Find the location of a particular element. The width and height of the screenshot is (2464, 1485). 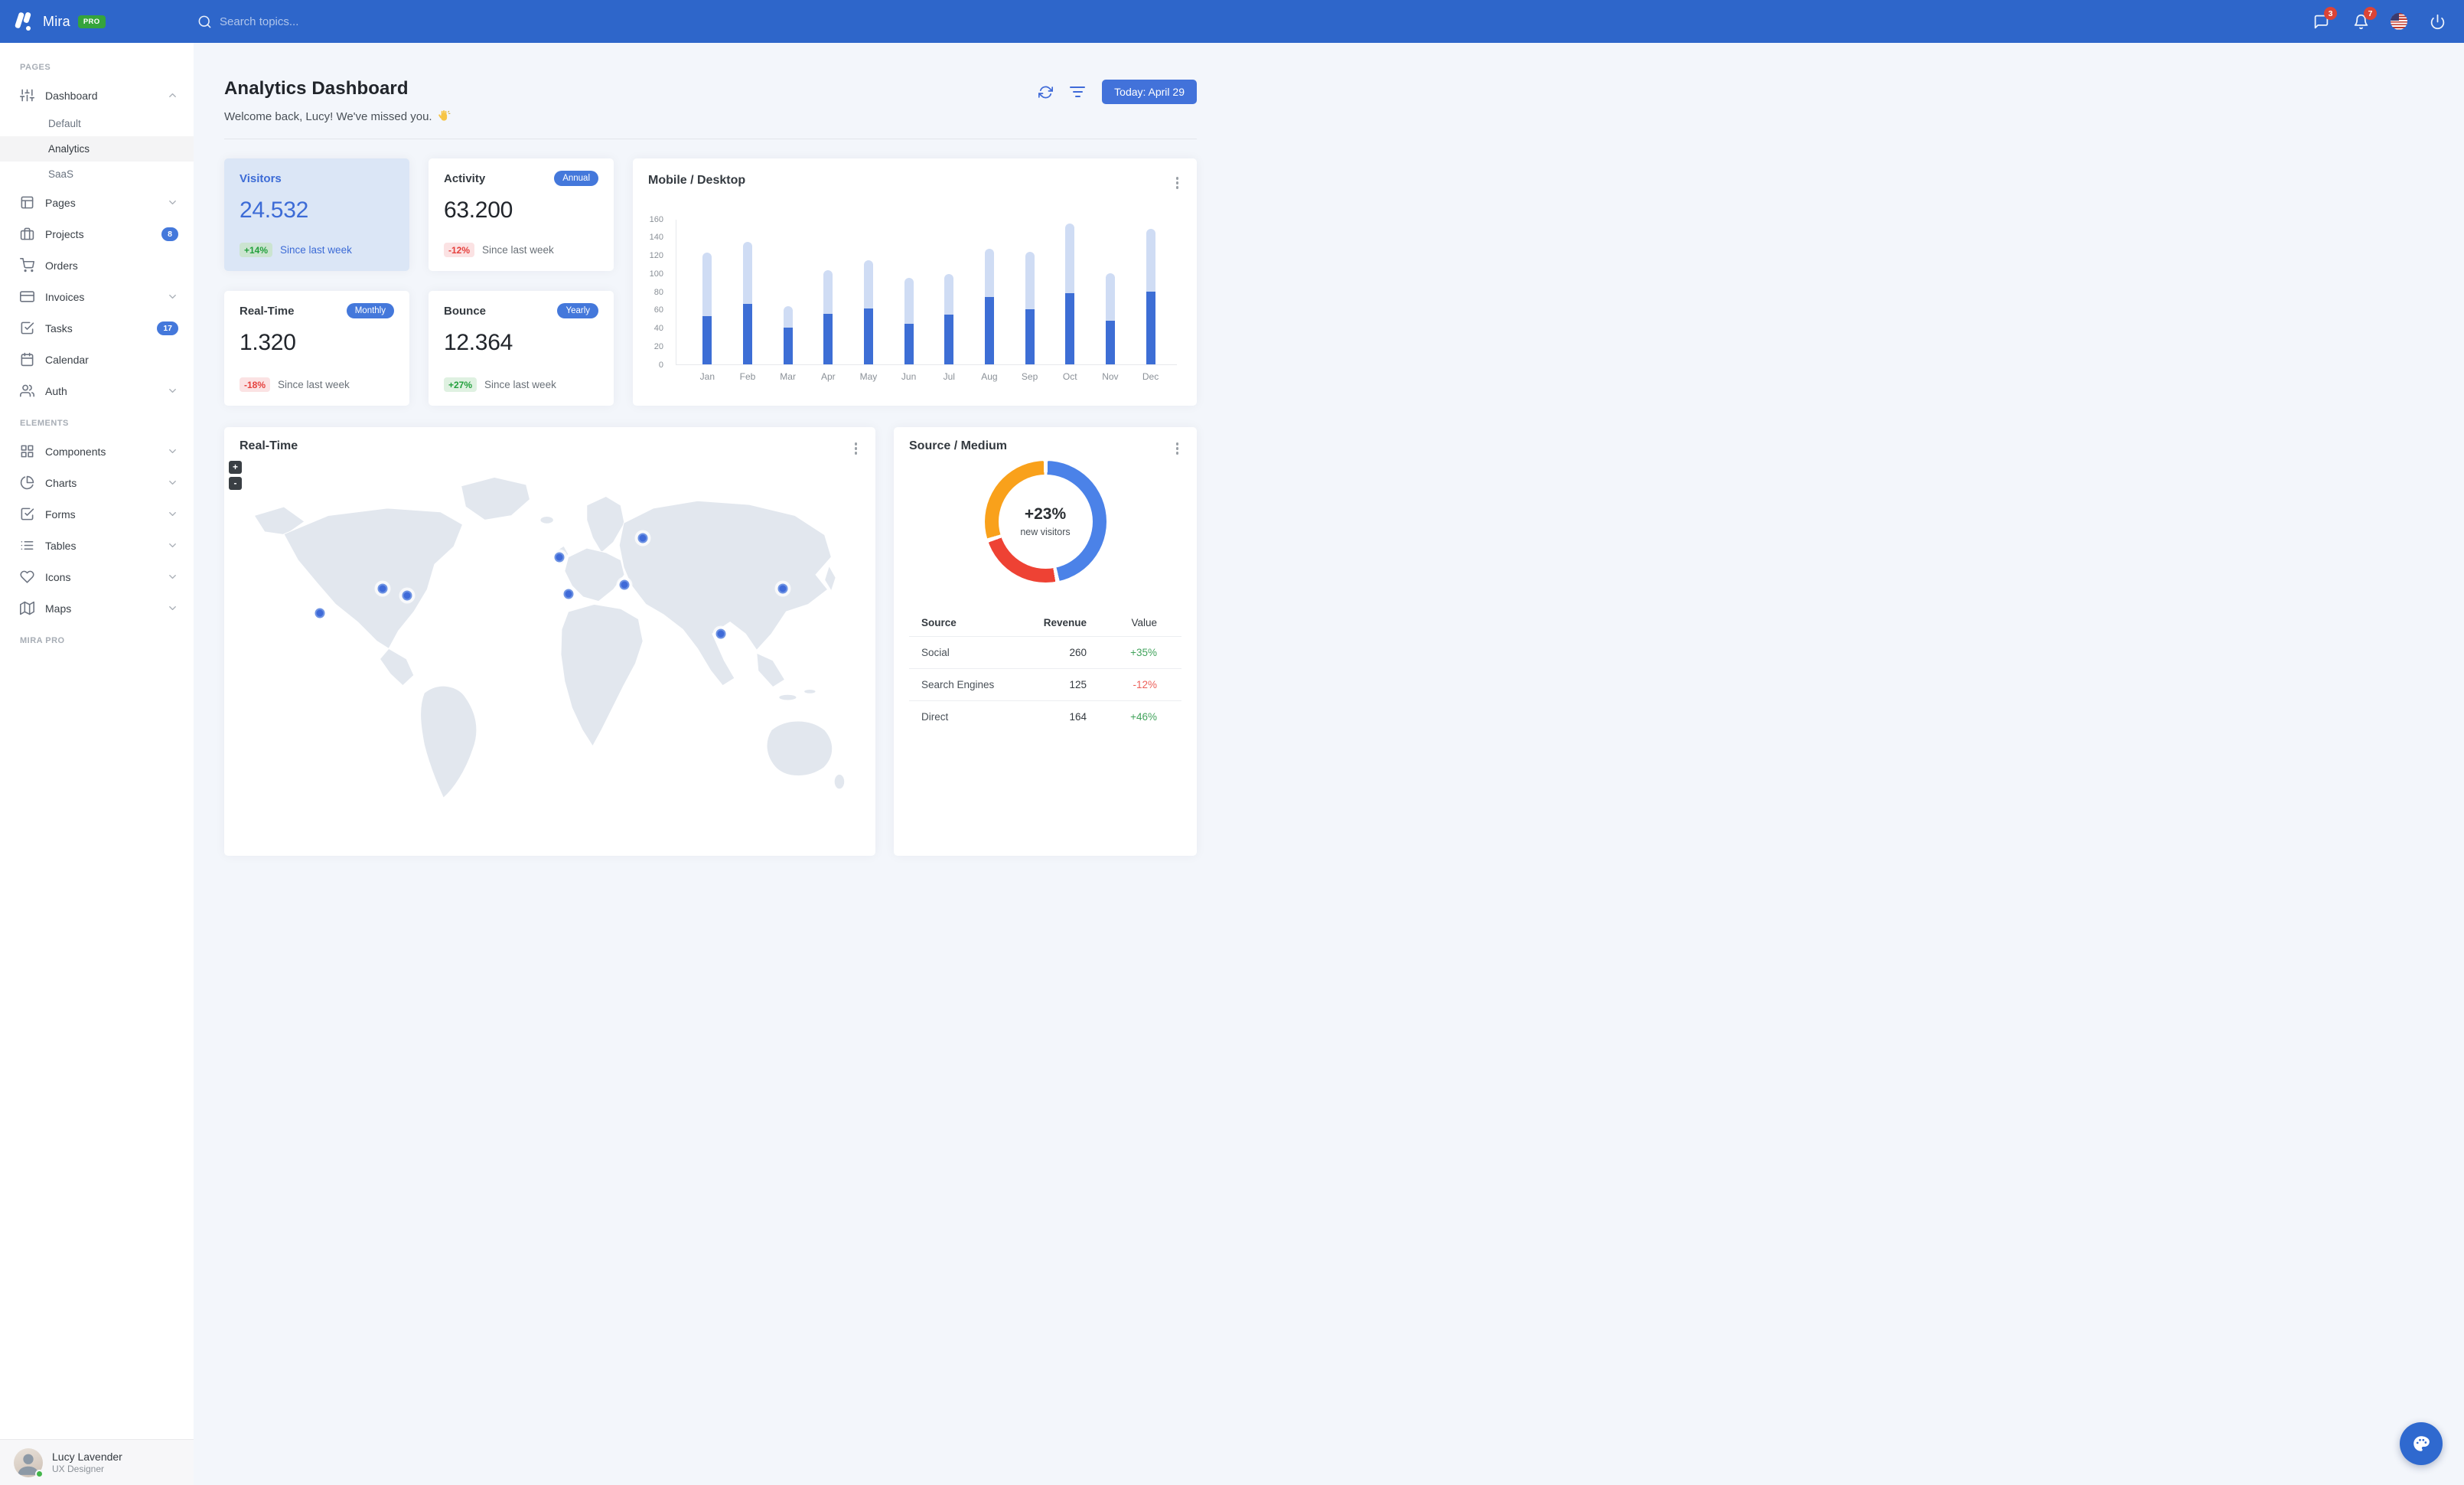

sidebar-item-calendar: Calendar is located at coordinates (97, 359).